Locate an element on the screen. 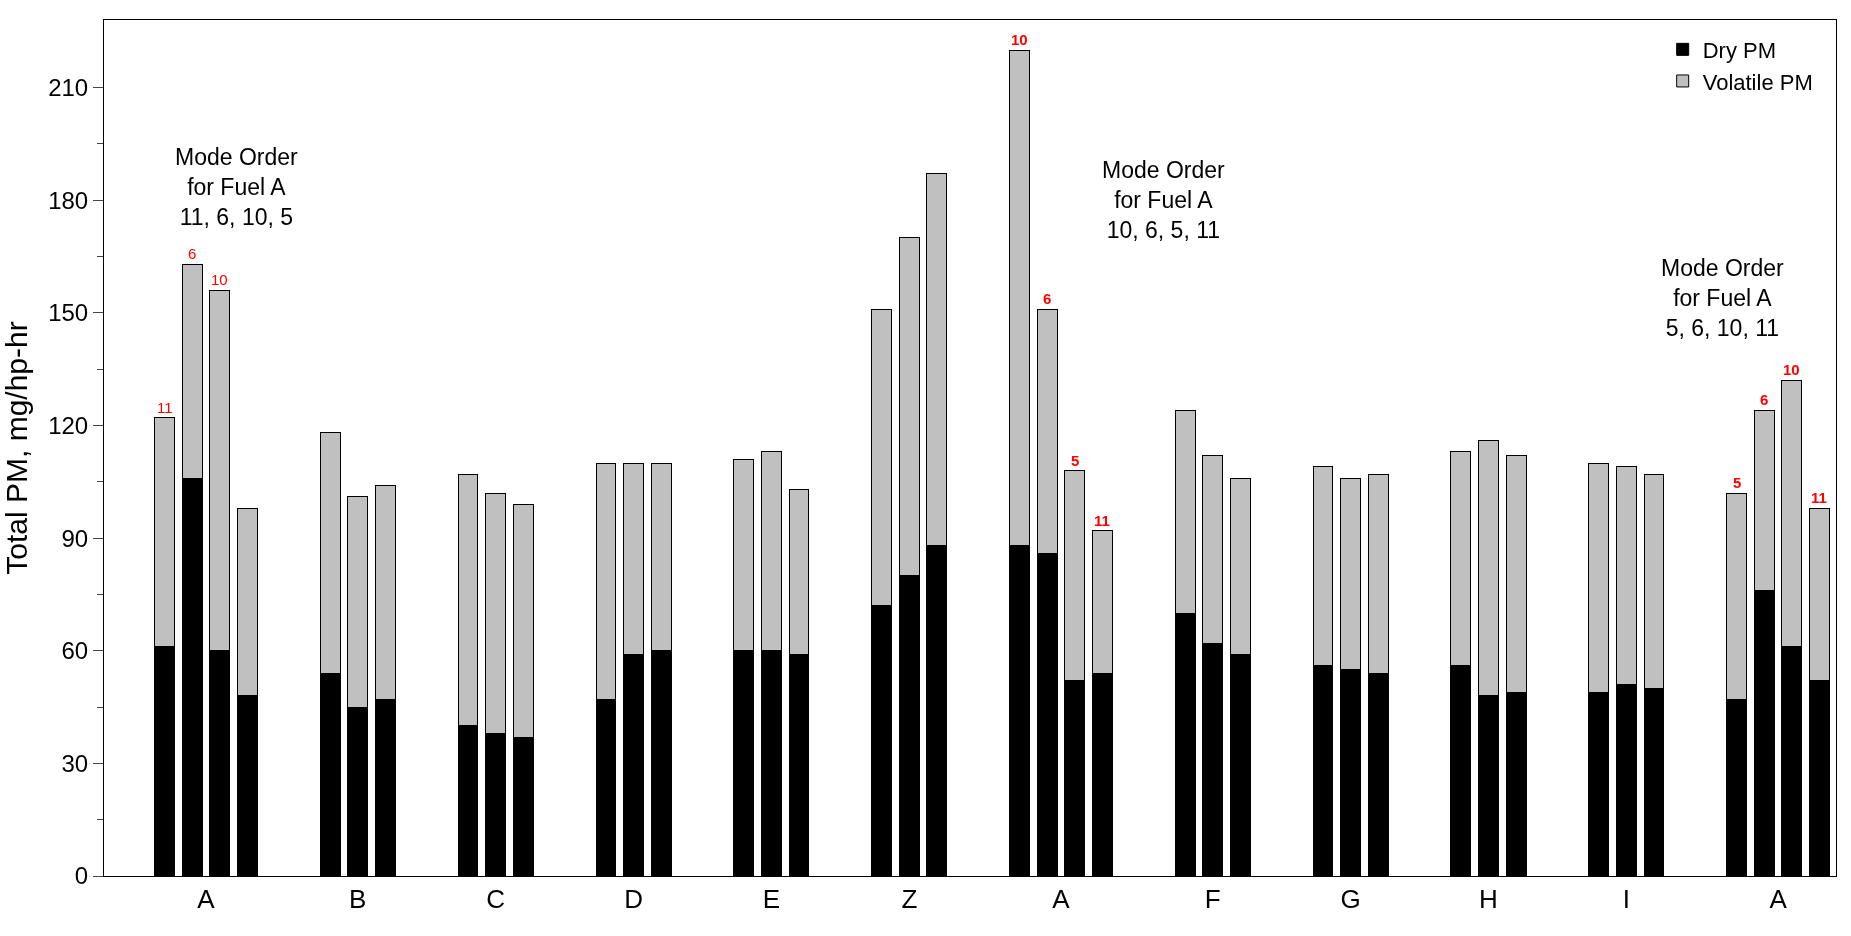  annotation: Mode Order for Fuel A 10, 6, 5, 11 is located at coordinates (1164, 200).